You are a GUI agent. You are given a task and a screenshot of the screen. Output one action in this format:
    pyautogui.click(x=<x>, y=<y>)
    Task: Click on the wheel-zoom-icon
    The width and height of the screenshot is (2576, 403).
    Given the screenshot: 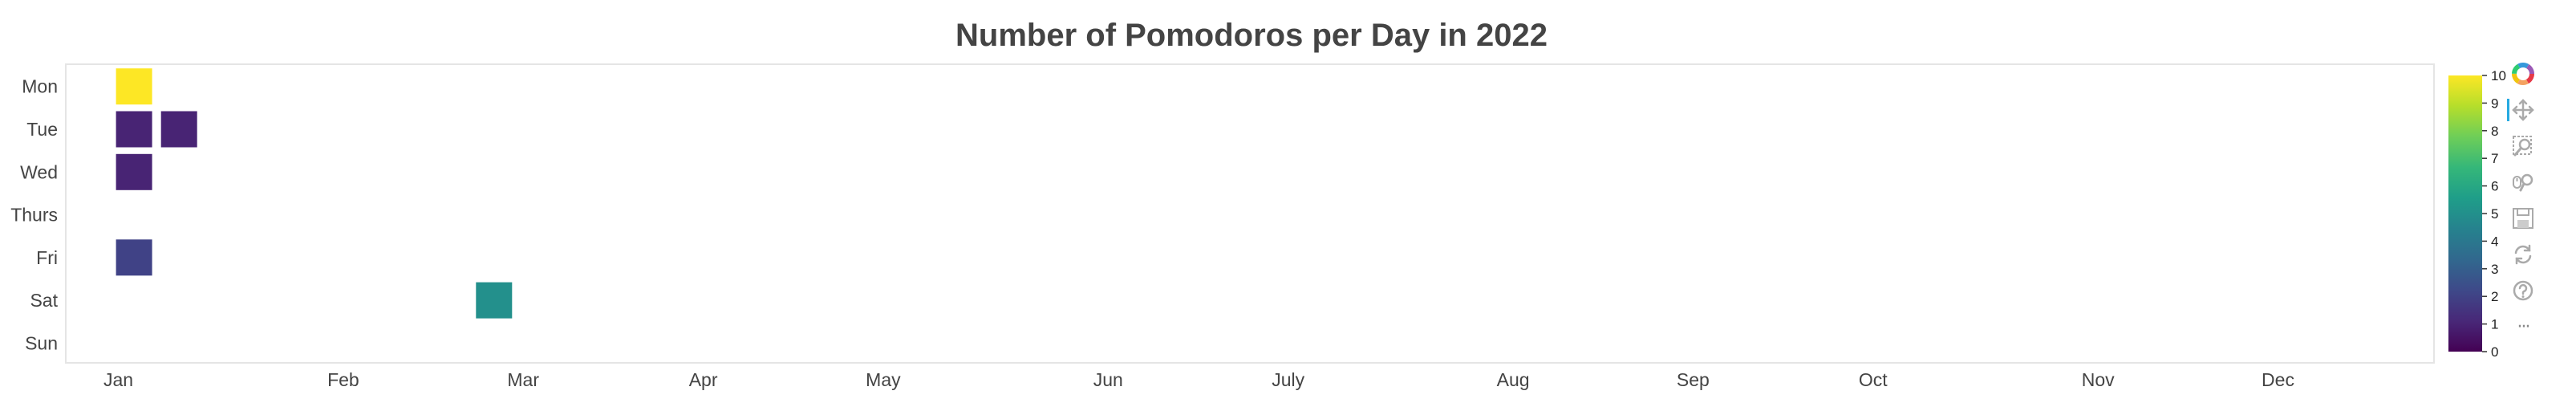 What is the action you would take?
    pyautogui.click(x=2523, y=182)
    